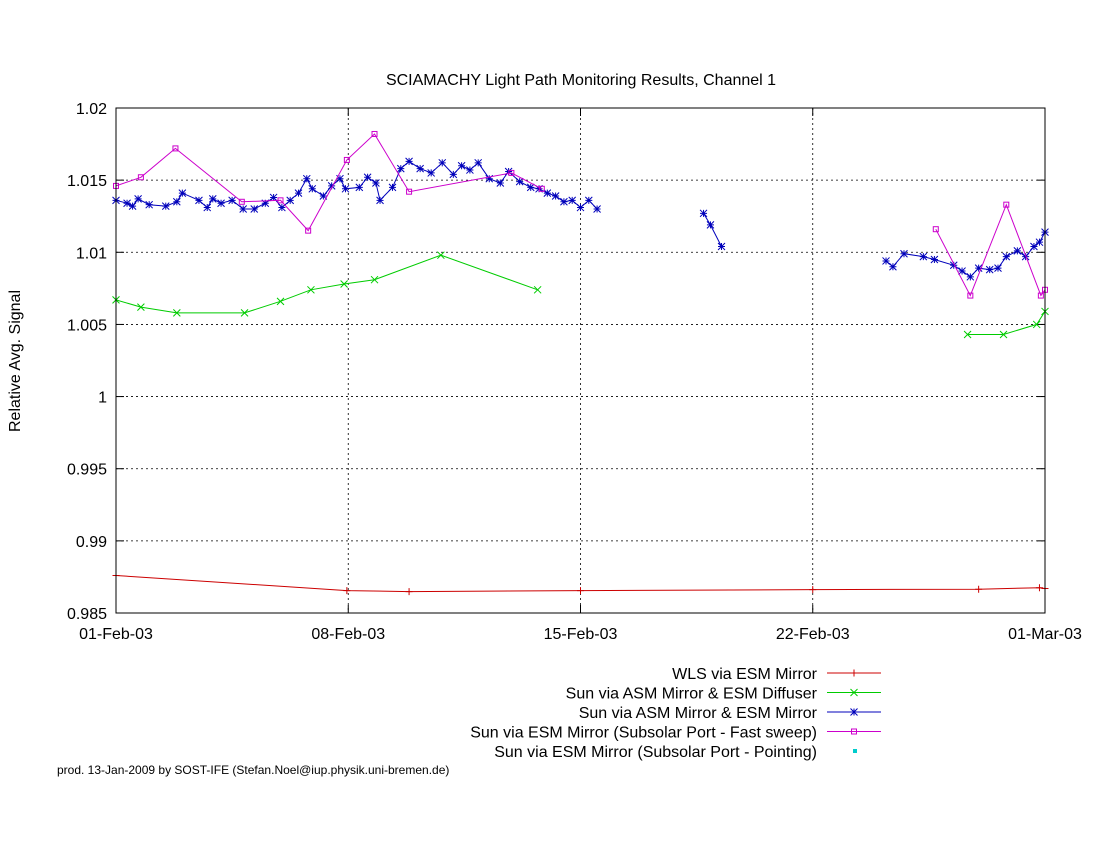 Image resolution: width=1100 pixels, height=850 pixels. I want to click on legend-label: Sun via ASM Mirror & ESM Mirror, so click(698, 713).